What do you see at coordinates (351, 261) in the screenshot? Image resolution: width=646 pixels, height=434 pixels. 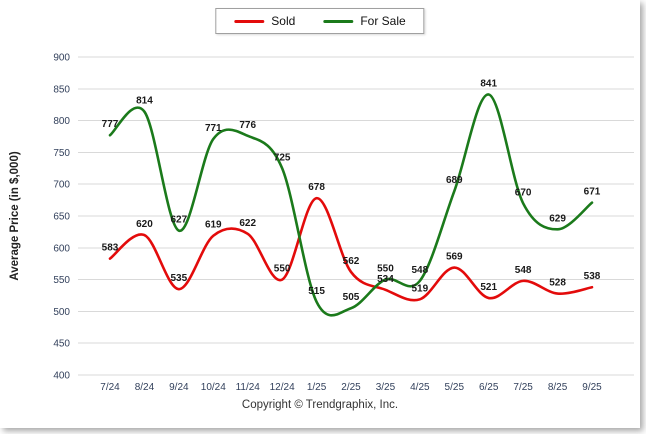 I see `value-label-sold: 562` at bounding box center [351, 261].